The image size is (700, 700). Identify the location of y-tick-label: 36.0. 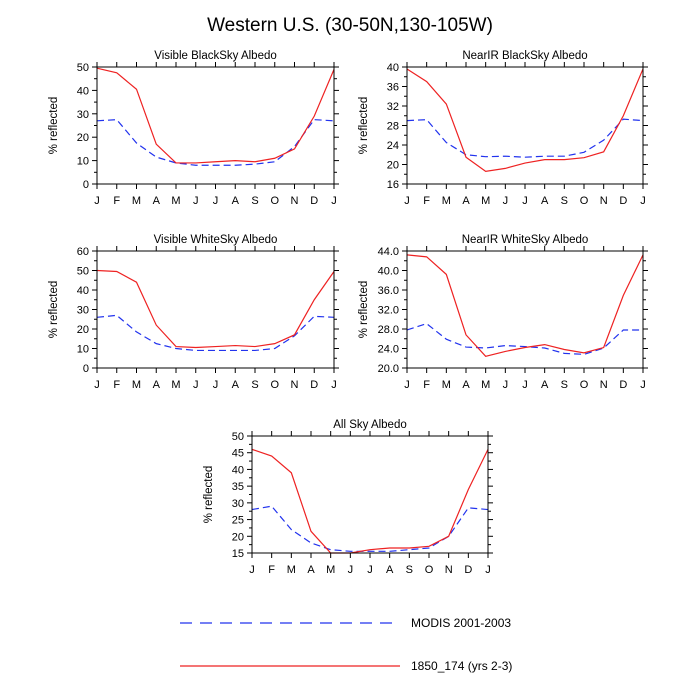
(388, 291).